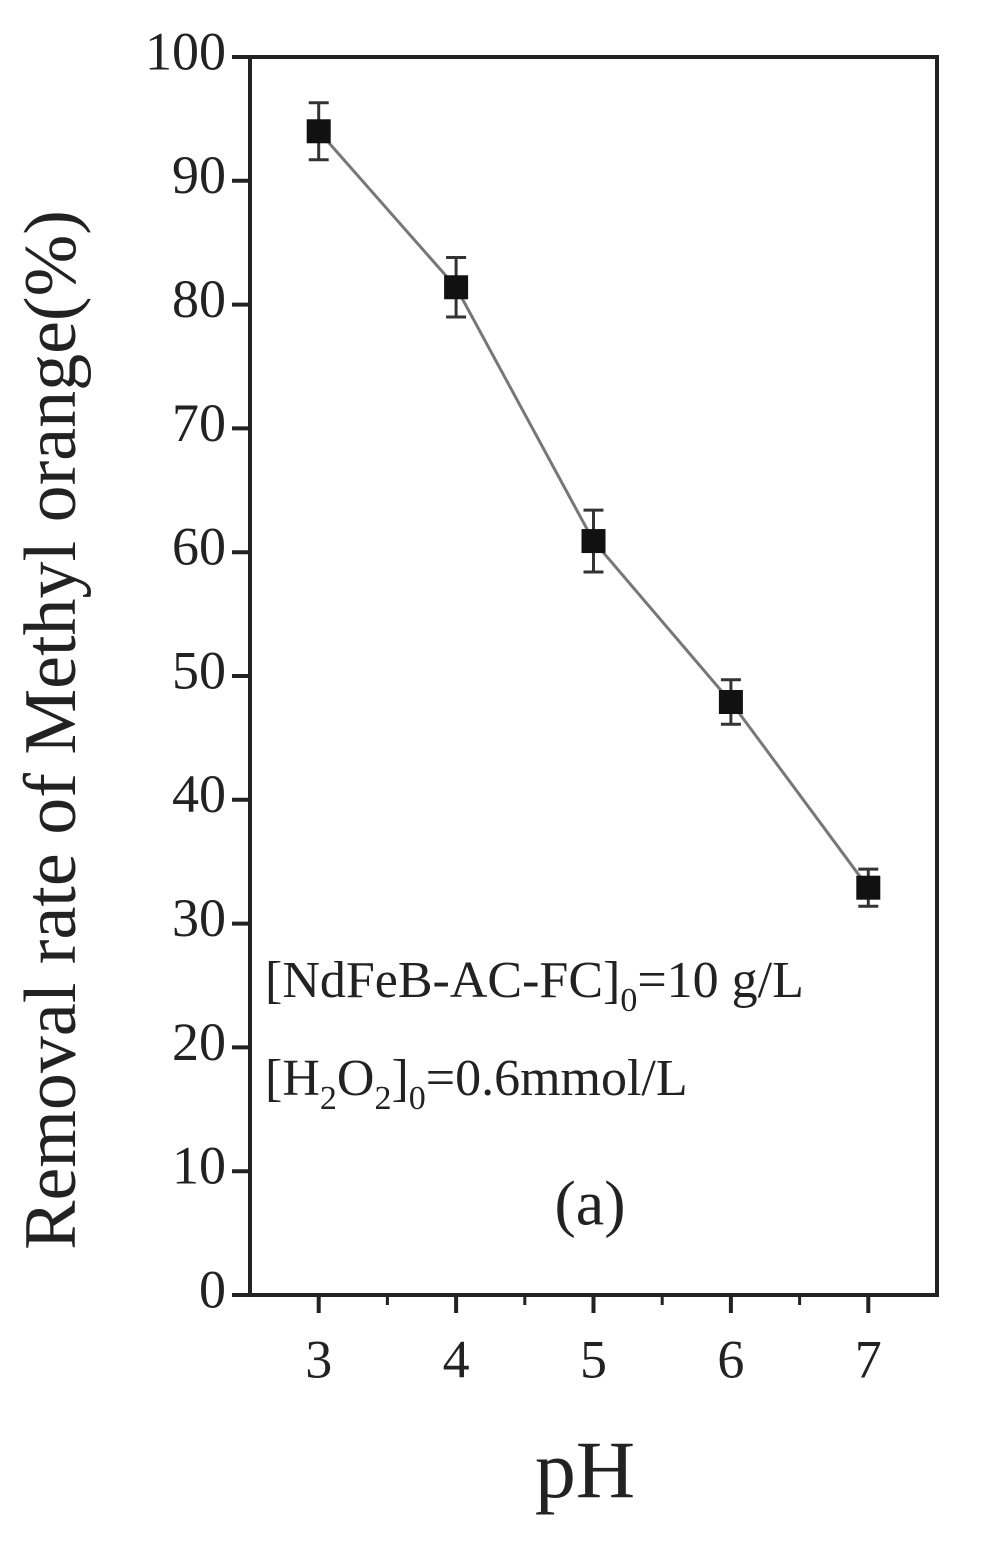 The height and width of the screenshot is (1550, 987). I want to click on y-tick-label: 80, so click(199, 299).